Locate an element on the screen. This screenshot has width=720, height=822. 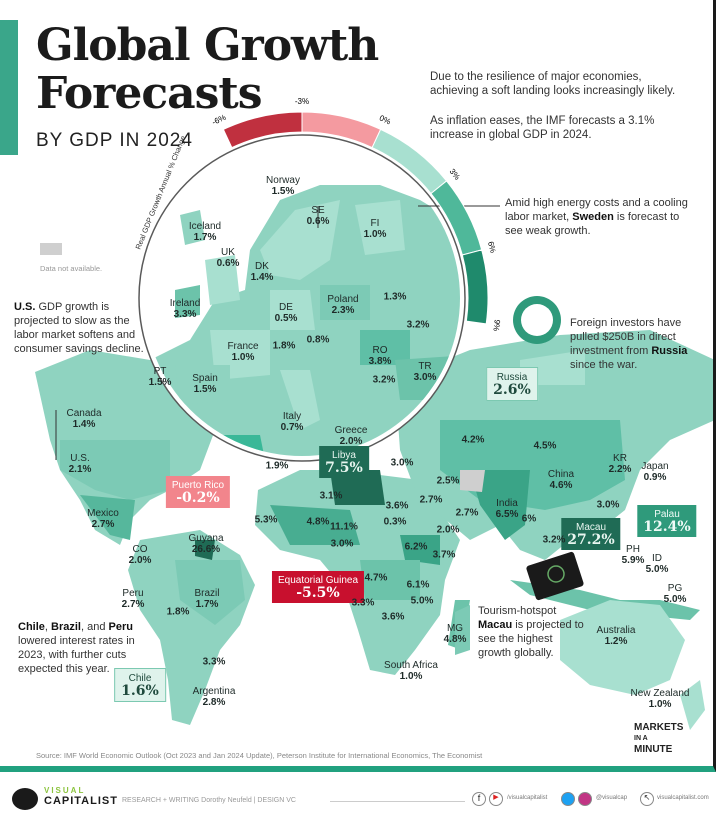
country-label: Iceland 1.7% is located at coordinates (205, 232).